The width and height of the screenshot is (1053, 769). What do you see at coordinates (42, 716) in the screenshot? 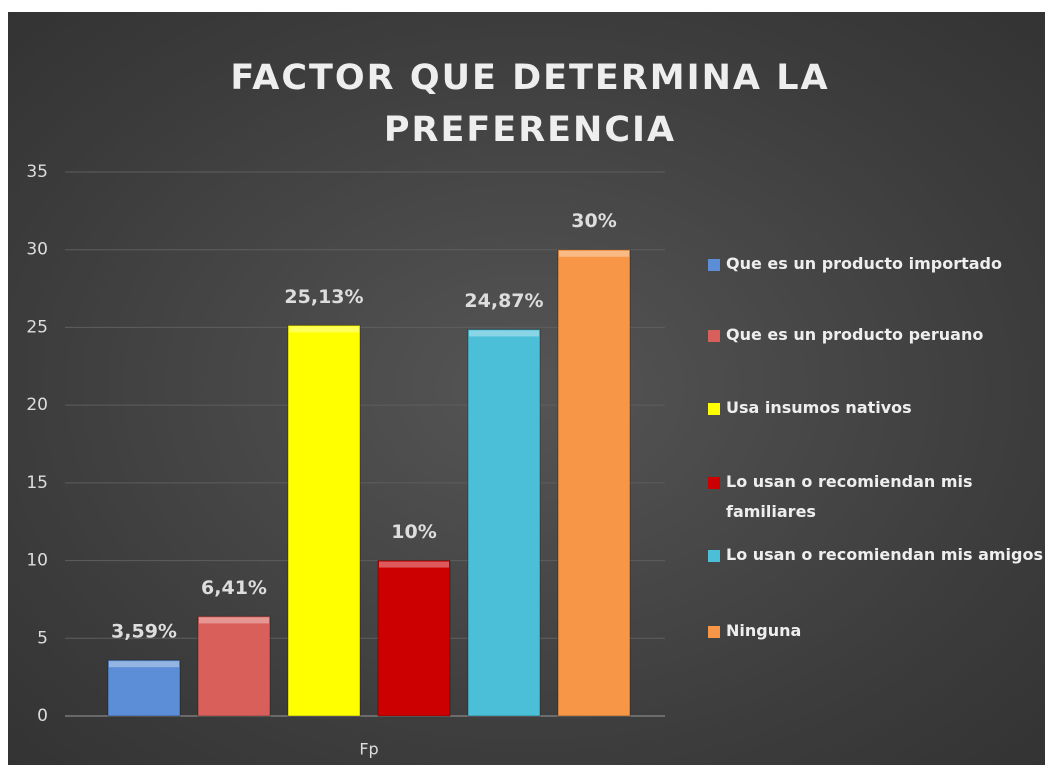
I see `y-tick-label: 0` at bounding box center [42, 716].